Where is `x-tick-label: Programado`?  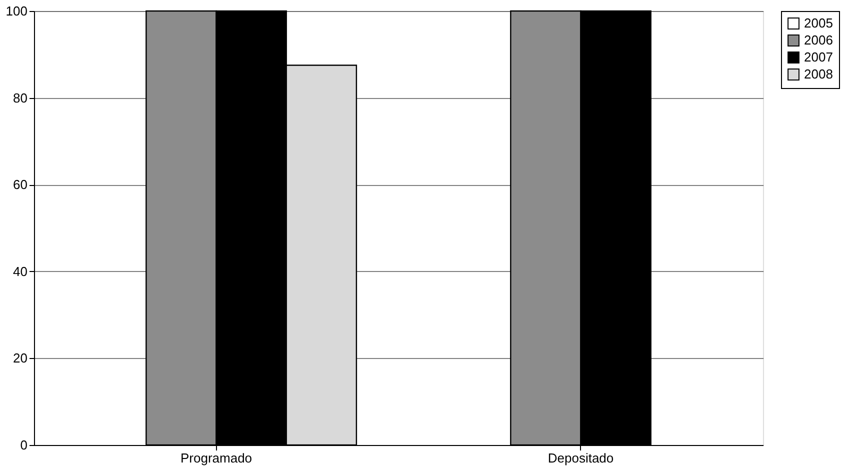
x-tick-label: Programado is located at coordinates (216, 458).